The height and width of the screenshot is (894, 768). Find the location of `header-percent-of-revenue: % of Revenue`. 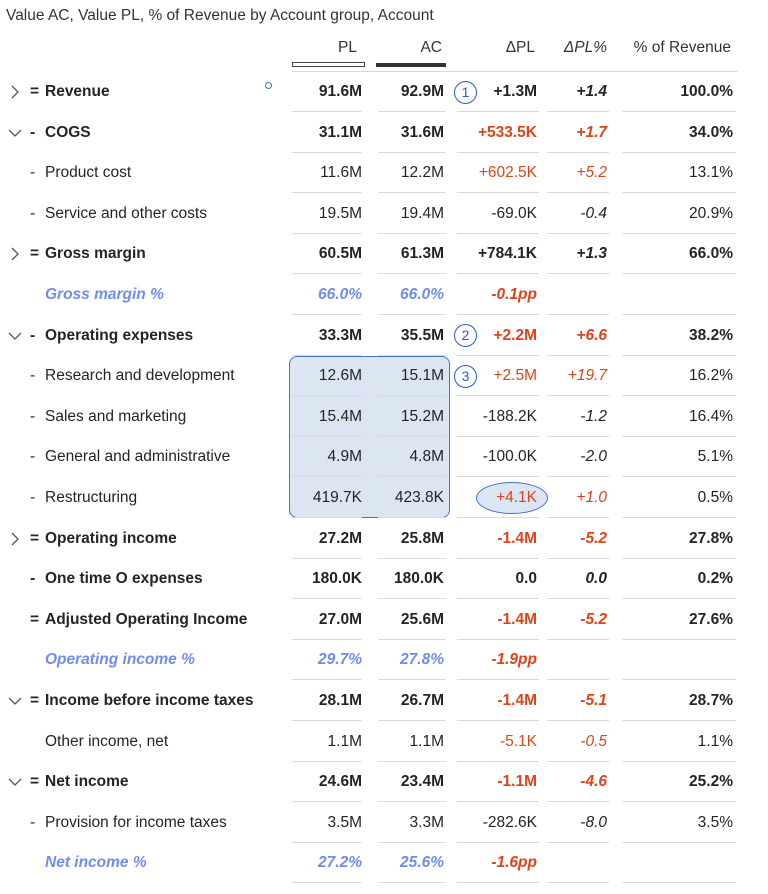

header-percent-of-revenue: % of Revenue is located at coordinates (682, 47).